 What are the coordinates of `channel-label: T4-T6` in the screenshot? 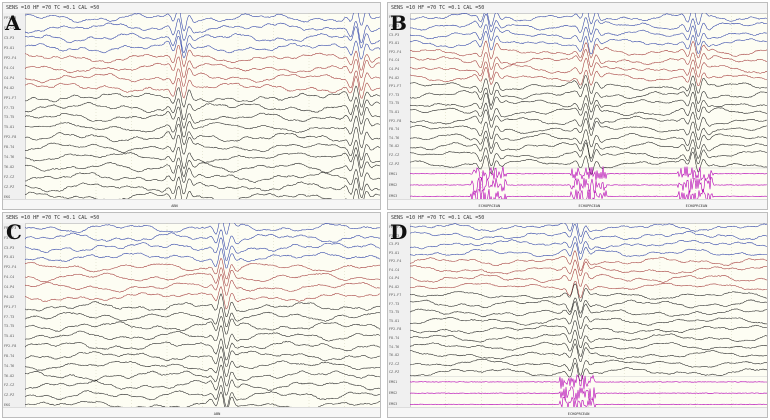 It's located at (394, 346).